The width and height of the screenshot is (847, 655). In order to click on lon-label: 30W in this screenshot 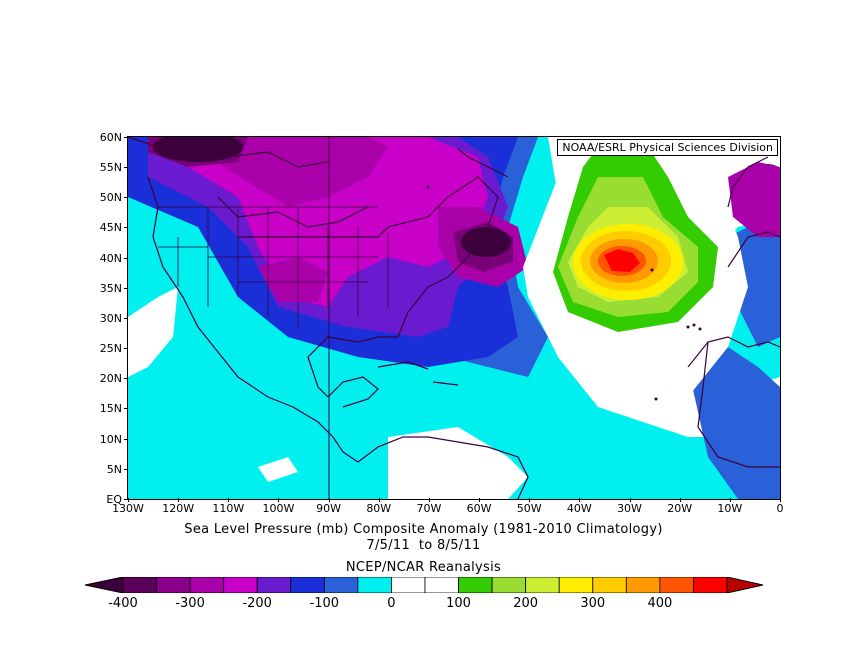, I will do `click(629, 508)`.